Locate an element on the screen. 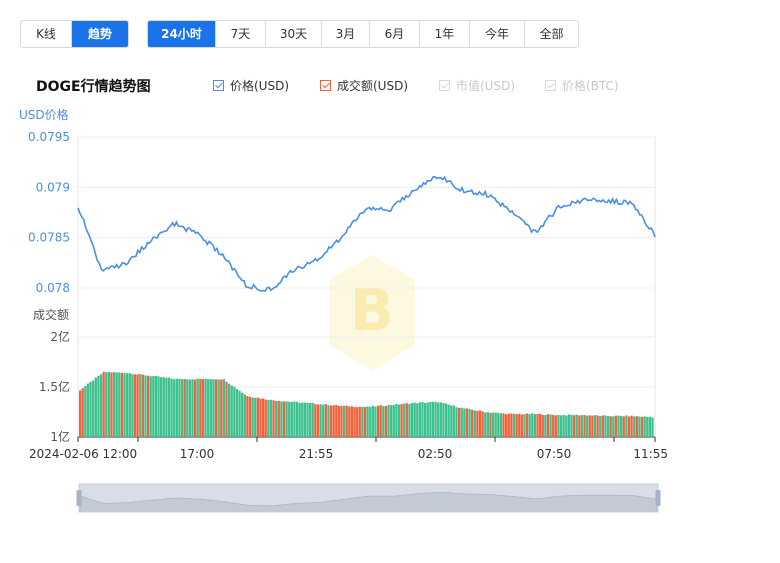  range-tab-4: 6月 is located at coordinates (395, 34).